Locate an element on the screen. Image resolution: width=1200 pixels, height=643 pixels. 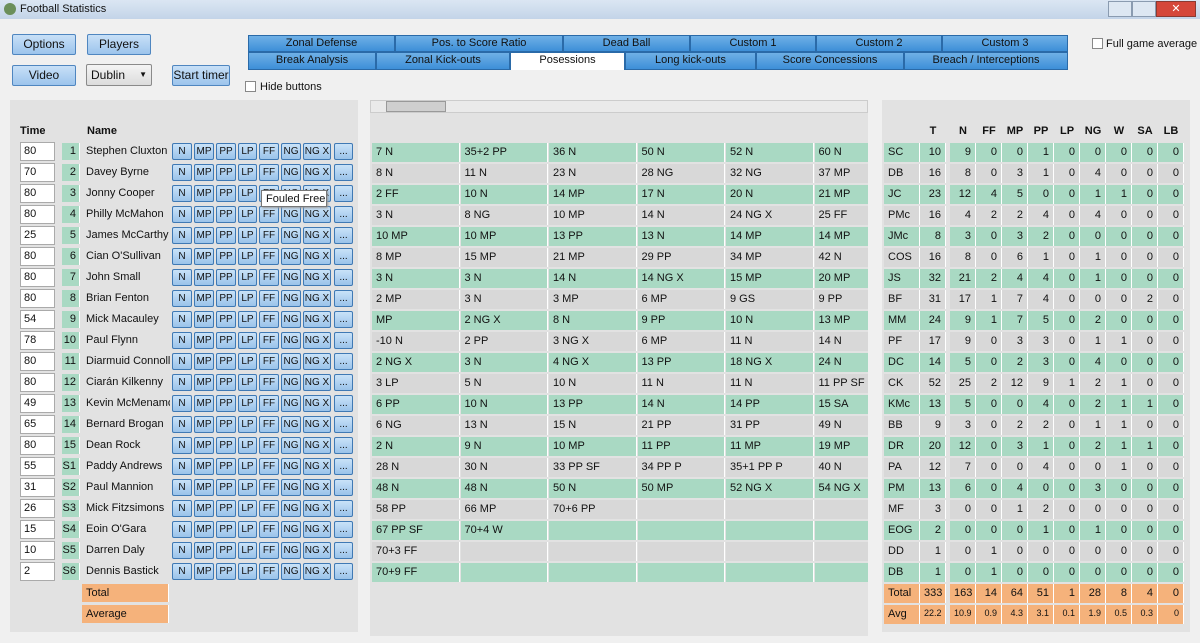
close: ✕ is located at coordinates (1176, 9).